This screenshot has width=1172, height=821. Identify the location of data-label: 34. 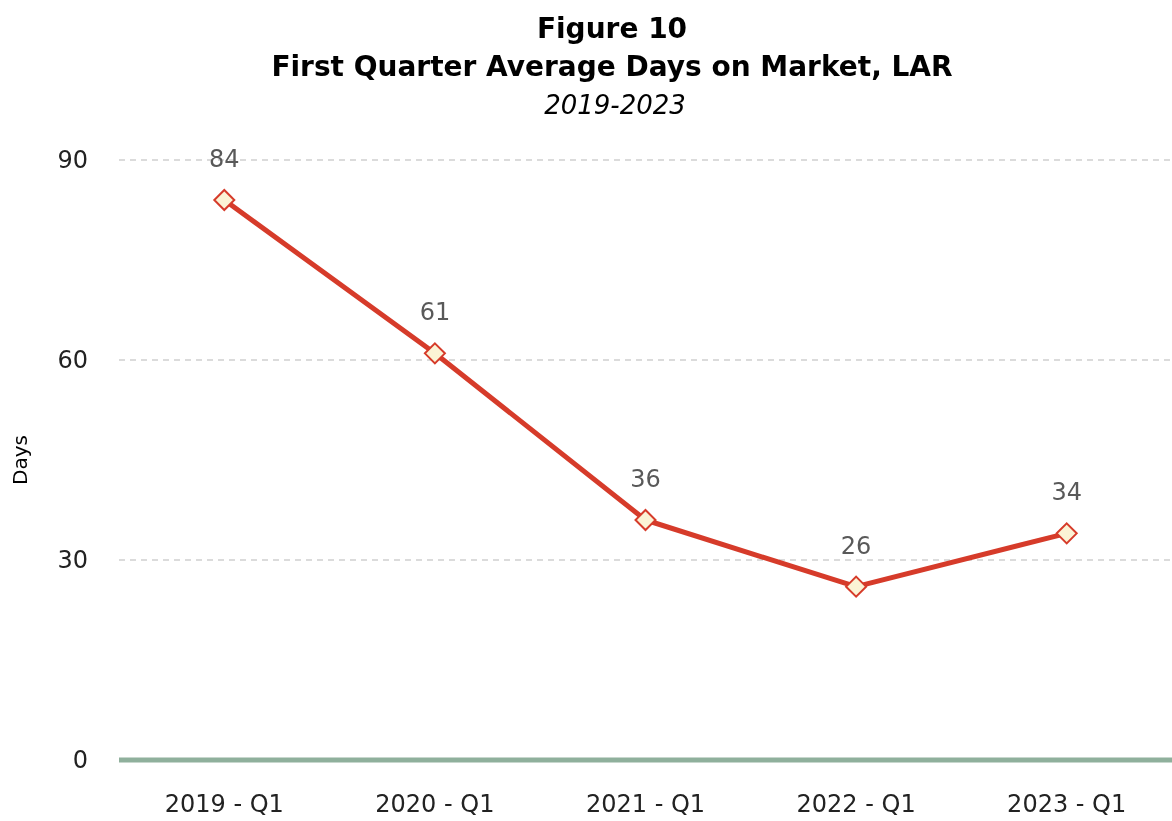
(1066, 492).